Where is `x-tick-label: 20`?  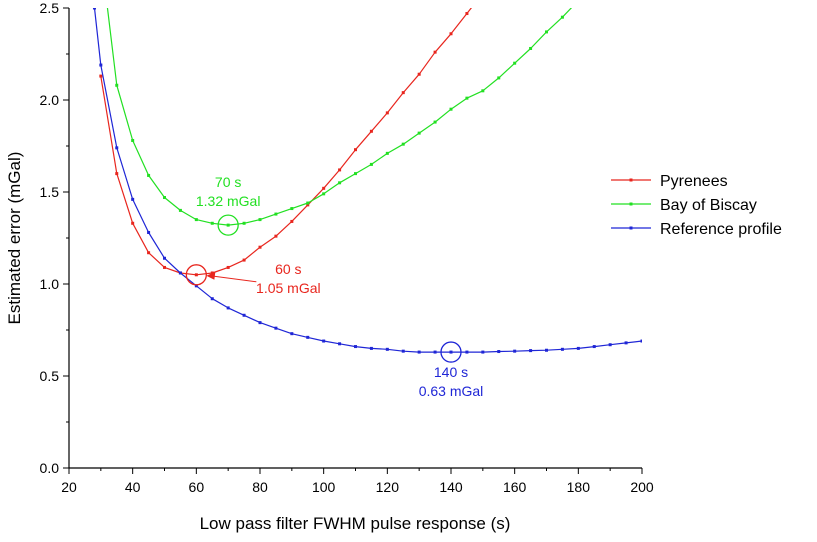
x-tick-label: 20 is located at coordinates (69, 487).